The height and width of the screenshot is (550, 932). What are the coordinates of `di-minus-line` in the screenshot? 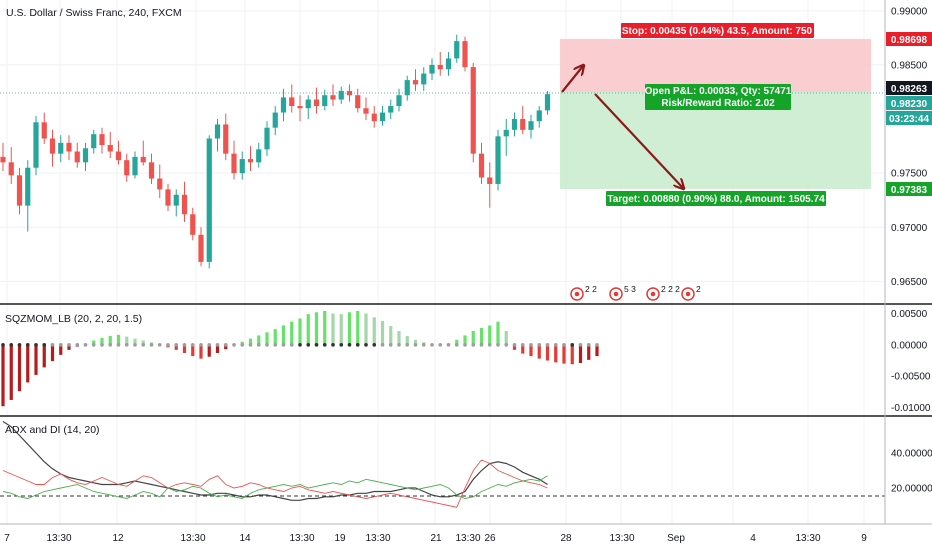 It's located at (275, 483).